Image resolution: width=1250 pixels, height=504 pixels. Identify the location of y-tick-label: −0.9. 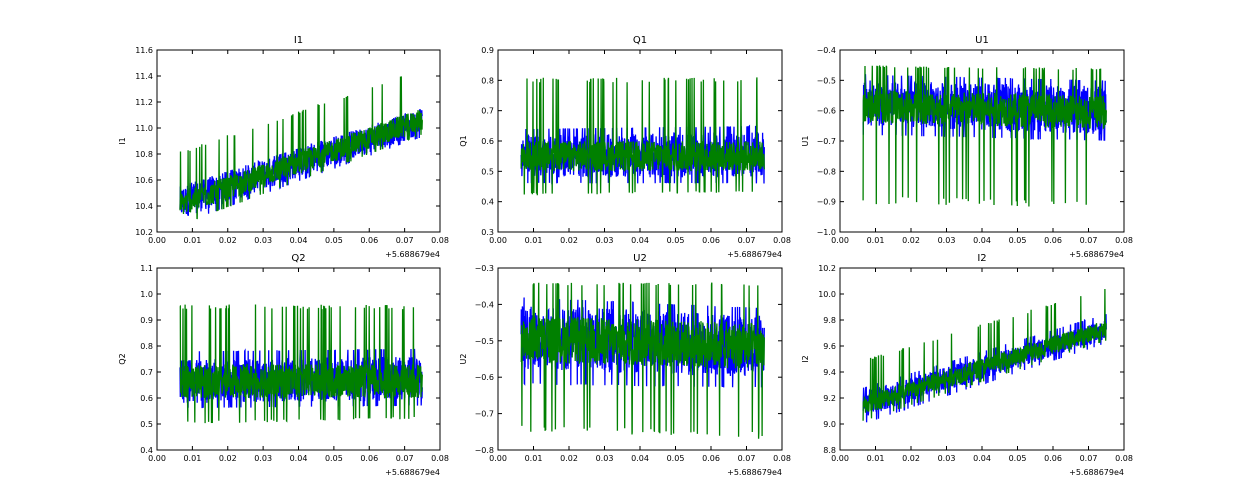
(826, 202).